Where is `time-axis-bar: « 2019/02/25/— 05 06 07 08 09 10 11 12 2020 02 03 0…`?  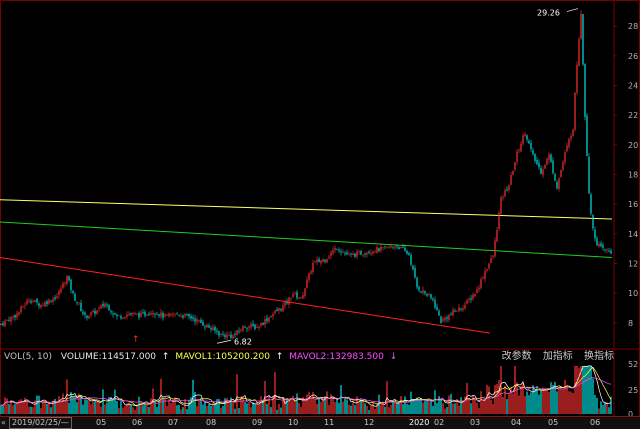
time-axis-bar: « 2019/02/25/— 05 06 07 08 09 10 11 12 2020 02 03 0… is located at coordinates (320, 422).